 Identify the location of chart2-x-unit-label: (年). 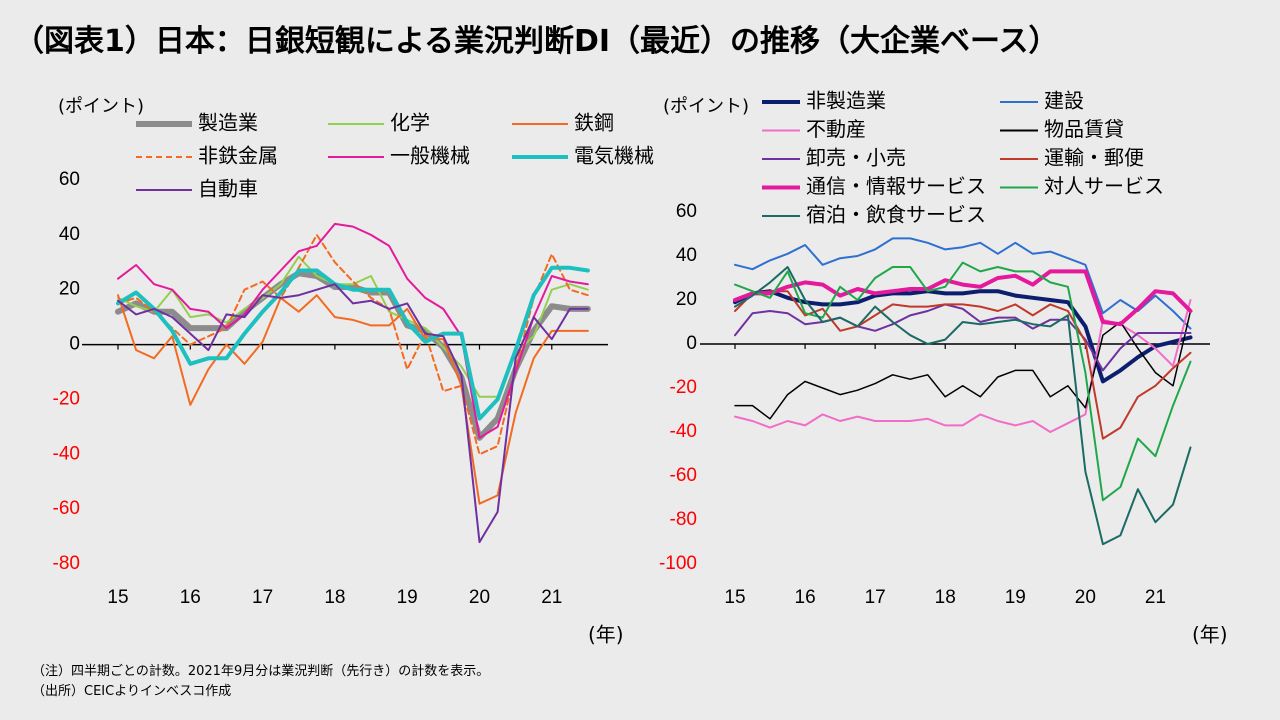
(1210, 635).